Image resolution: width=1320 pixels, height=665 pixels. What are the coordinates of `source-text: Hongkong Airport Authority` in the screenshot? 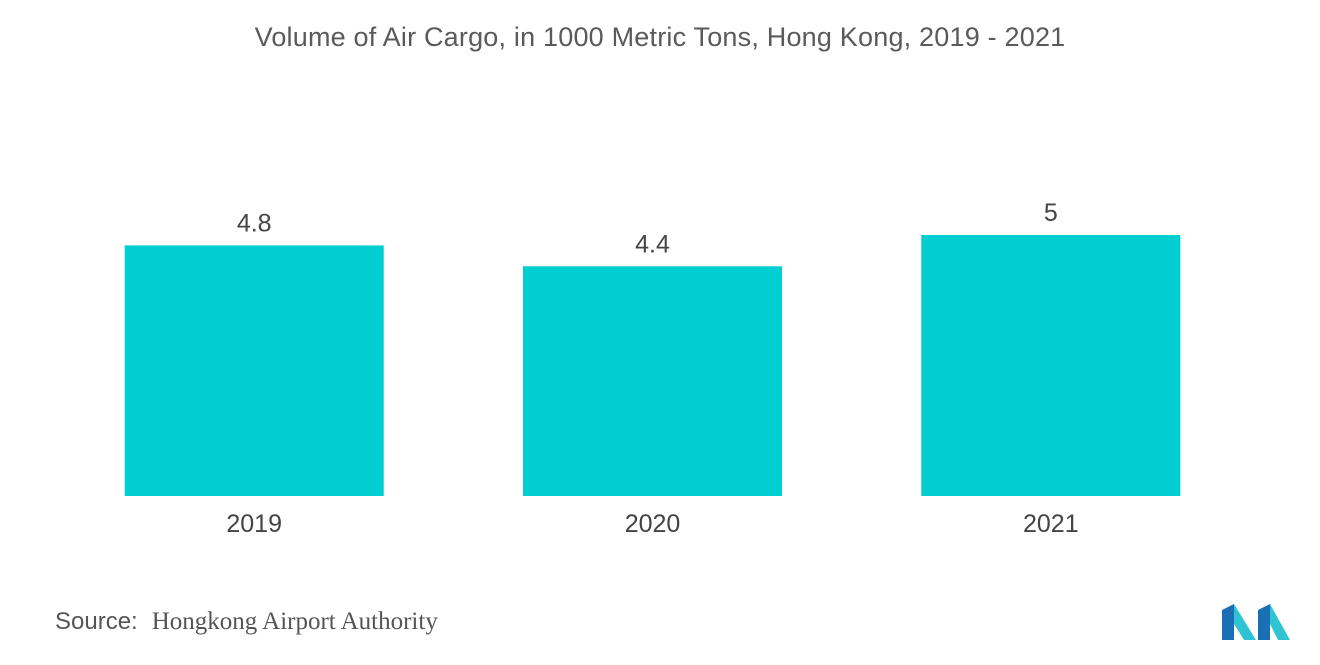 It's located at (294, 621).